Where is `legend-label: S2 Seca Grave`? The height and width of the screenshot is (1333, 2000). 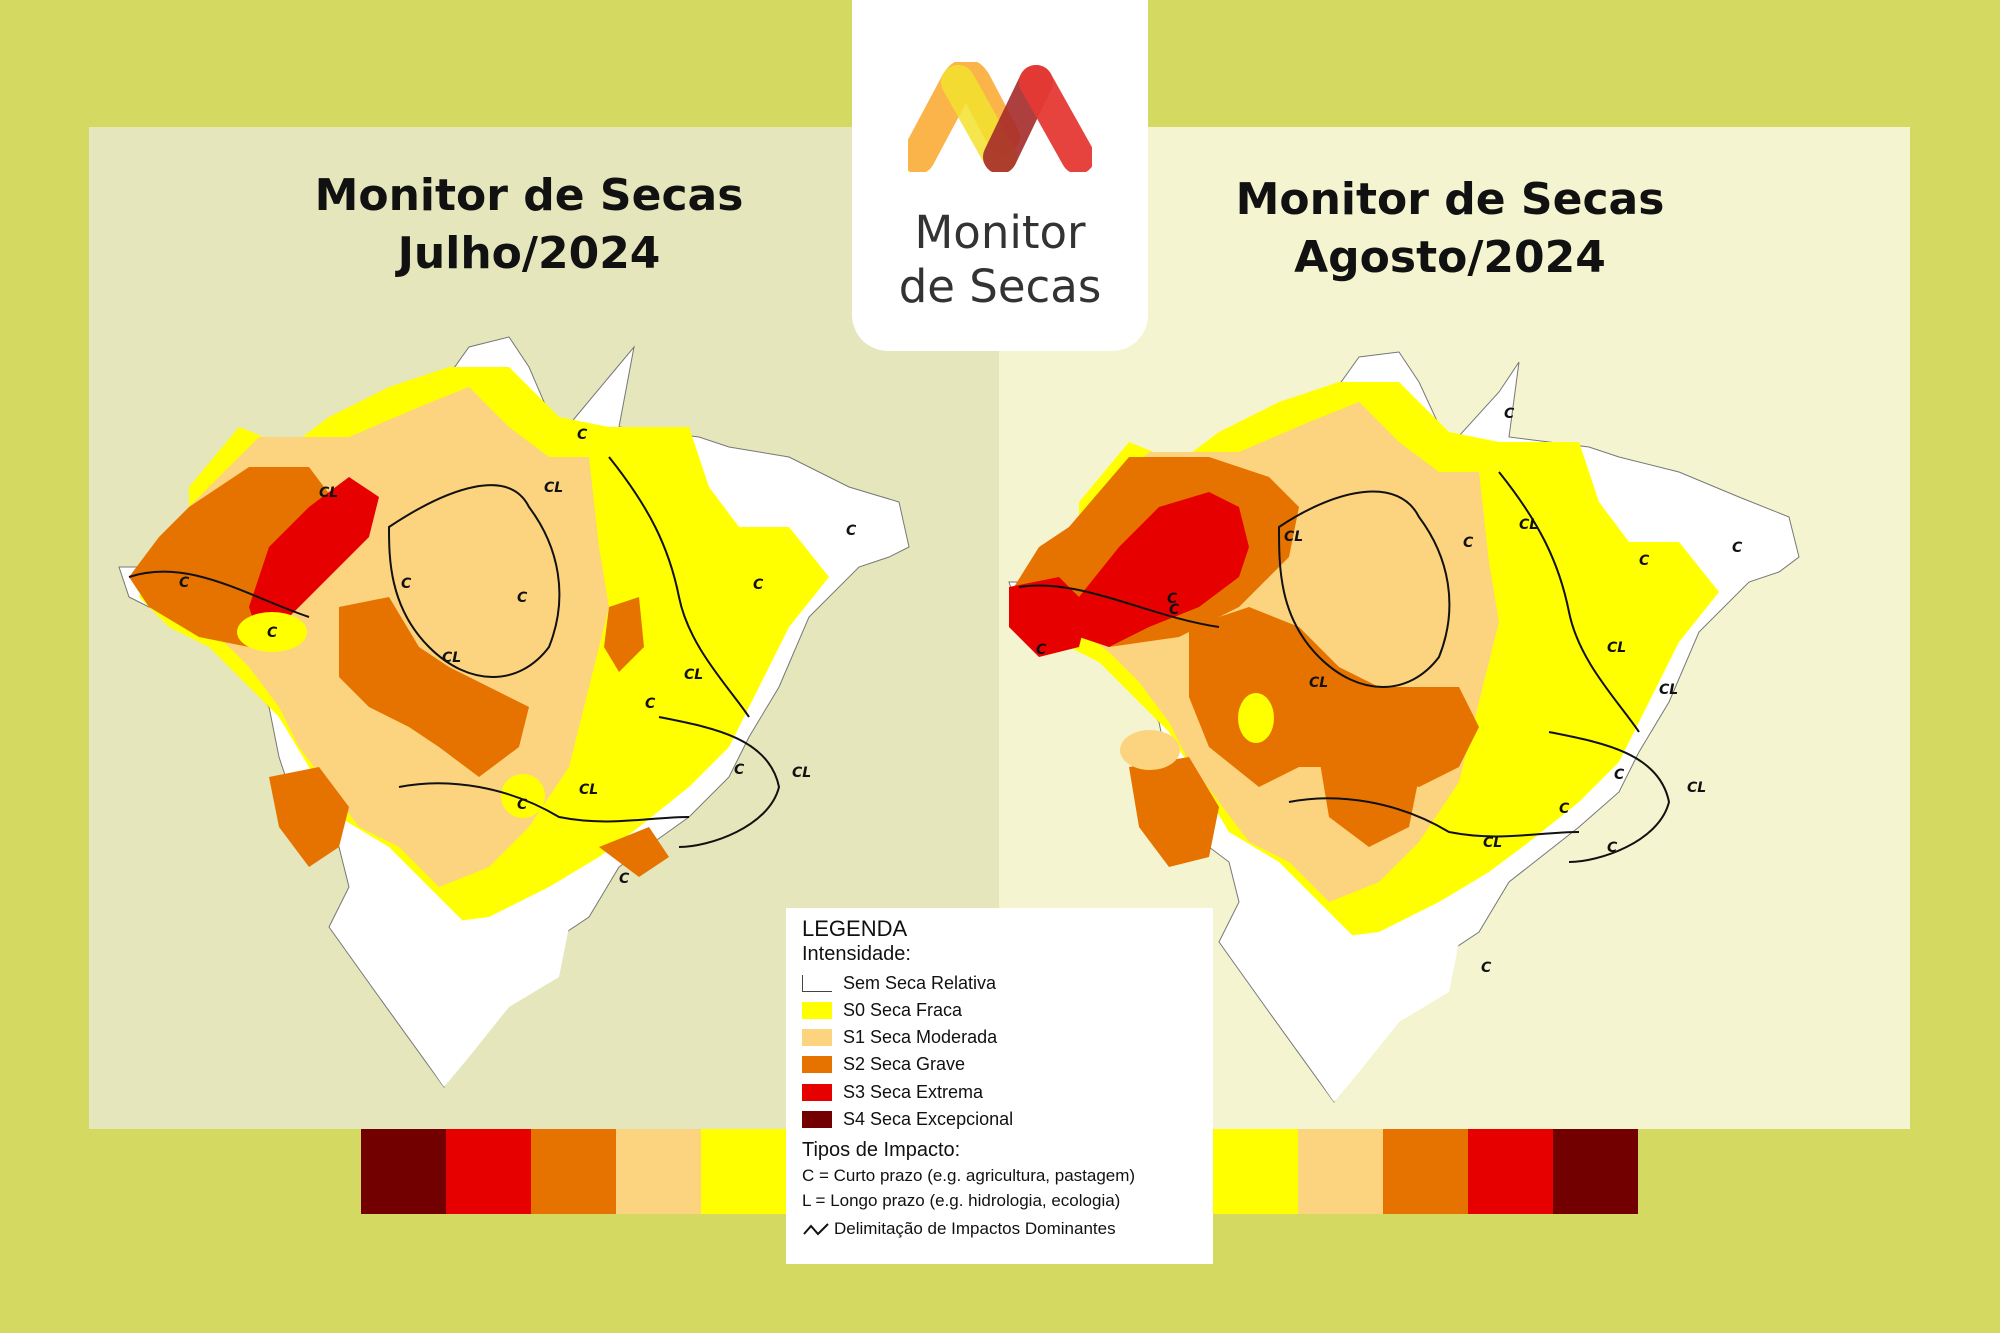 legend-label: S2 Seca Grave is located at coordinates (904, 1064).